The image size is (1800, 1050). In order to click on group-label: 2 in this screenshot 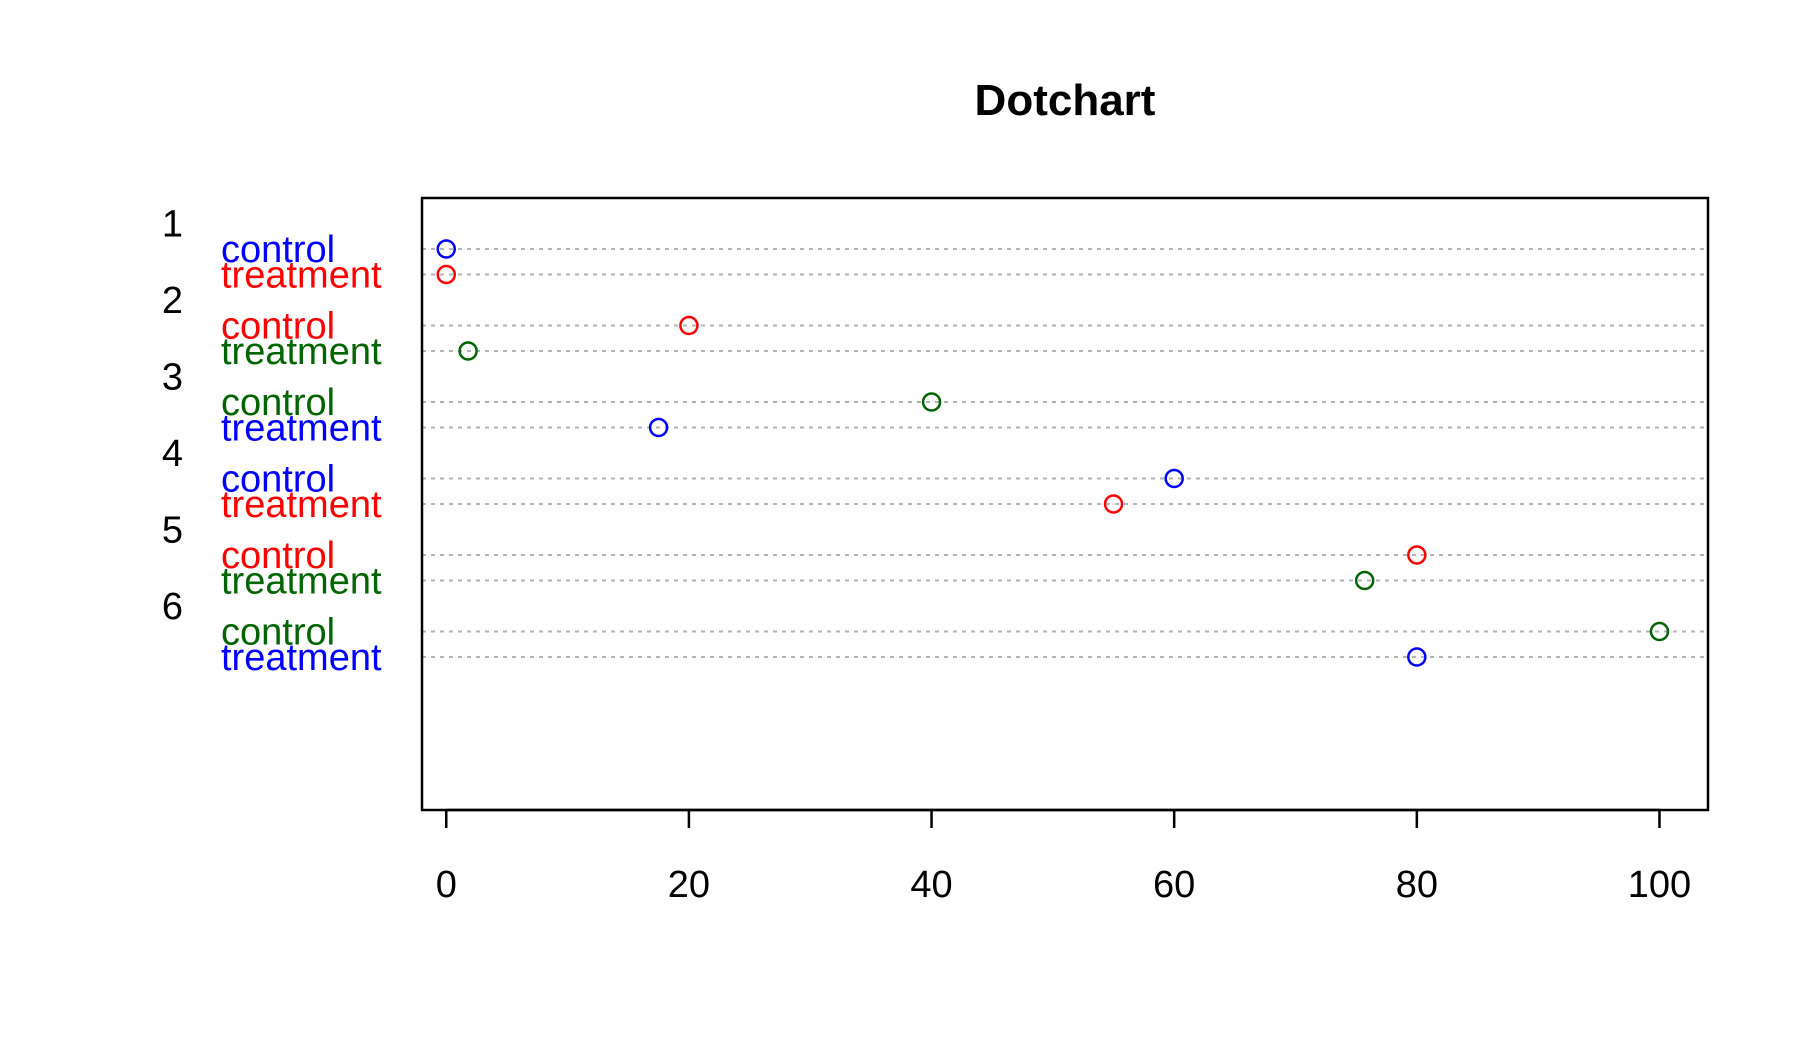, I will do `click(172, 301)`.